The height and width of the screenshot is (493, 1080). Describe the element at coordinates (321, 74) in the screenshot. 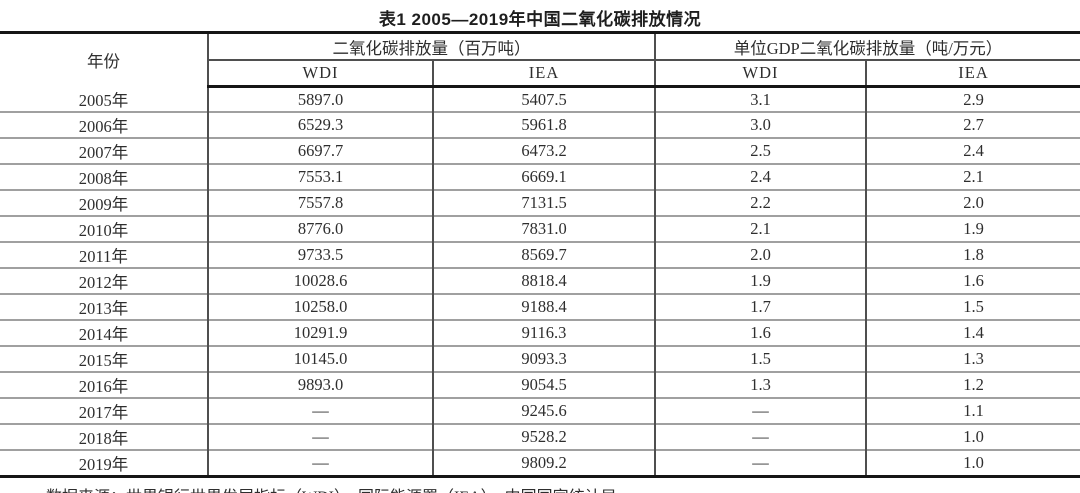

I see `header-sub-emissions-wdi: WDI` at that location.